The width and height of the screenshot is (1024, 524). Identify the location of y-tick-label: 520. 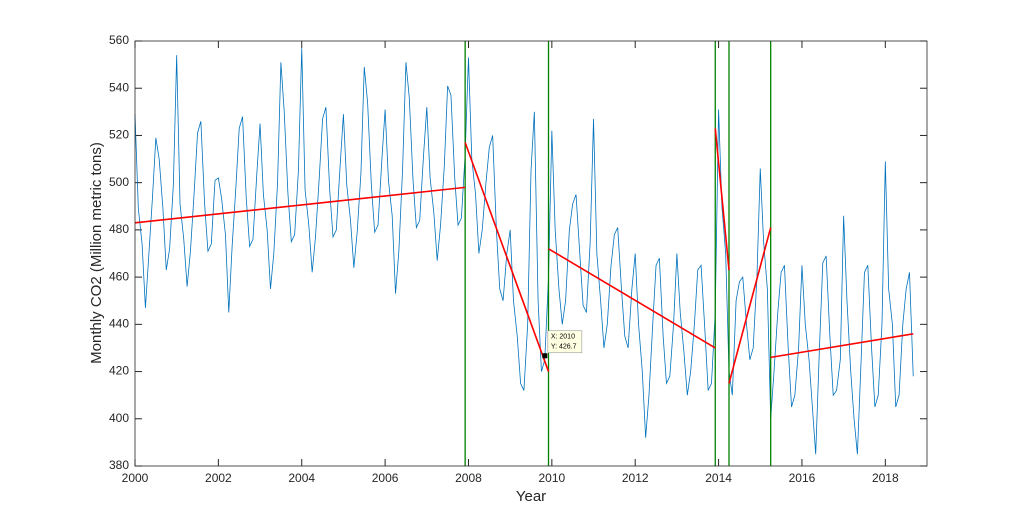
(119, 135).